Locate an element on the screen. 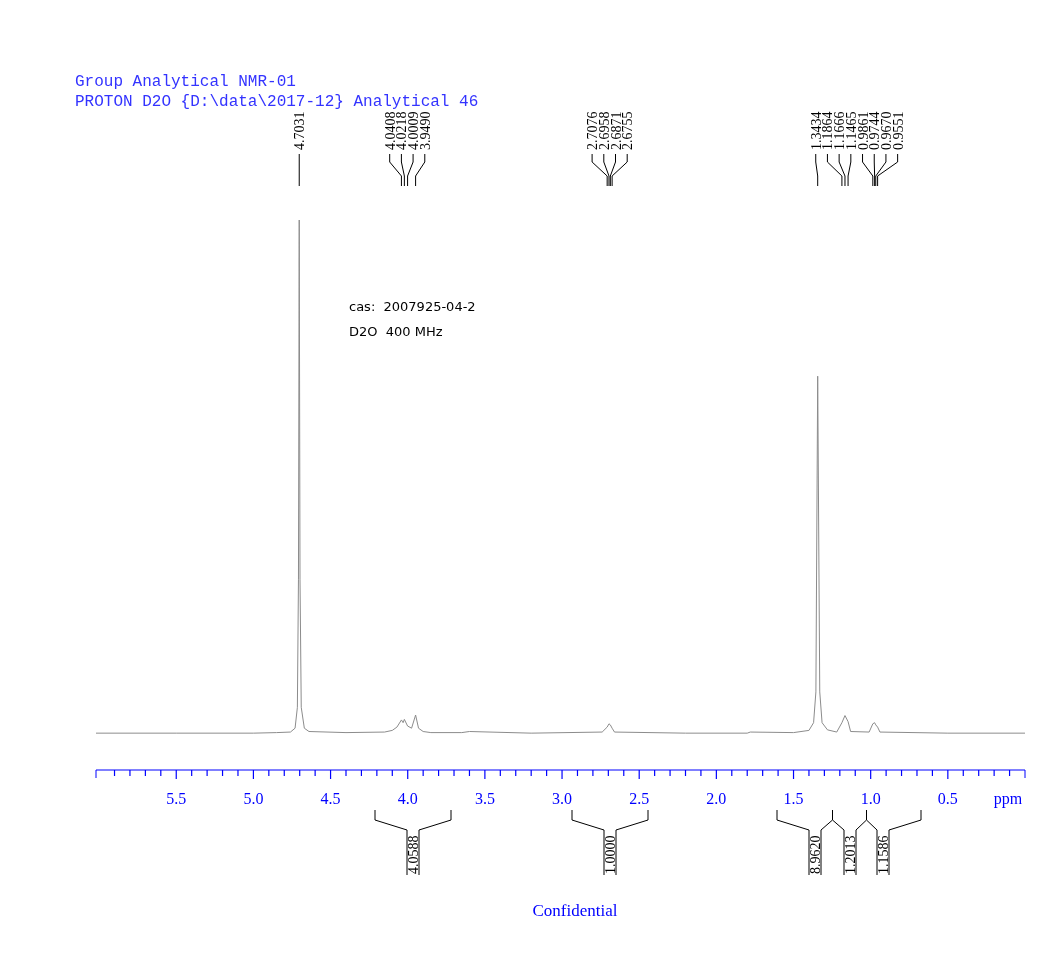 Image resolution: width=1042 pixels, height=953 pixels. x-tick-label: 2.0 is located at coordinates (716, 798).